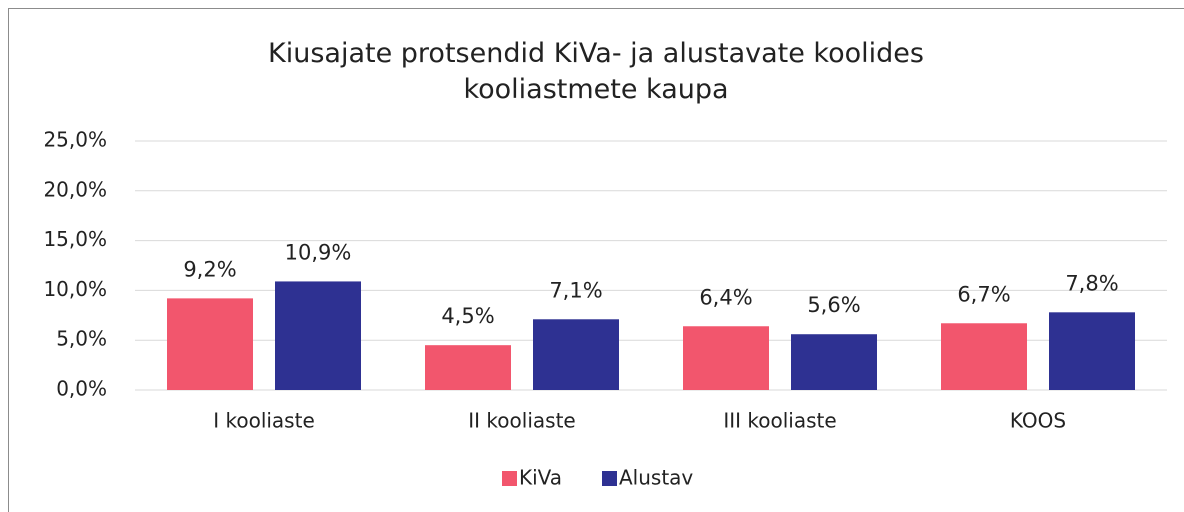 The width and height of the screenshot is (1184, 512). What do you see at coordinates (75, 189) in the screenshot?
I see `y-tick-label: 20,0%` at bounding box center [75, 189].